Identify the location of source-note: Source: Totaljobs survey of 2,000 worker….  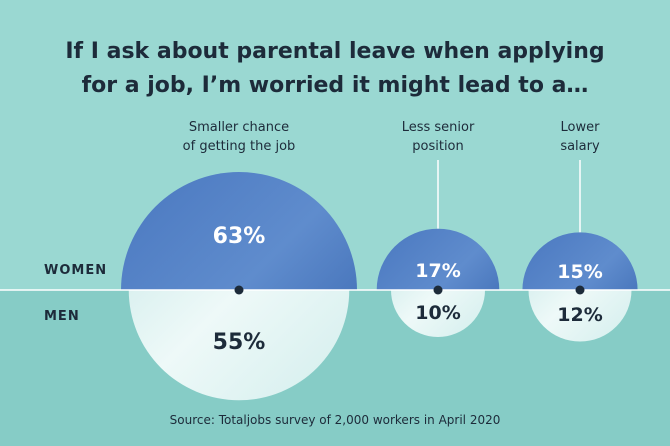
(335, 420).